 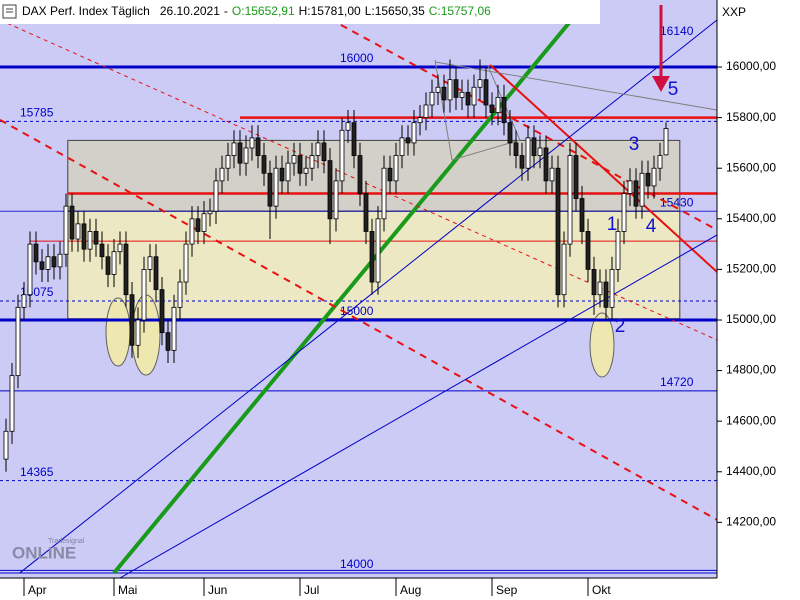 What do you see at coordinates (37, 113) in the screenshot?
I see `level-label: 15785` at bounding box center [37, 113].